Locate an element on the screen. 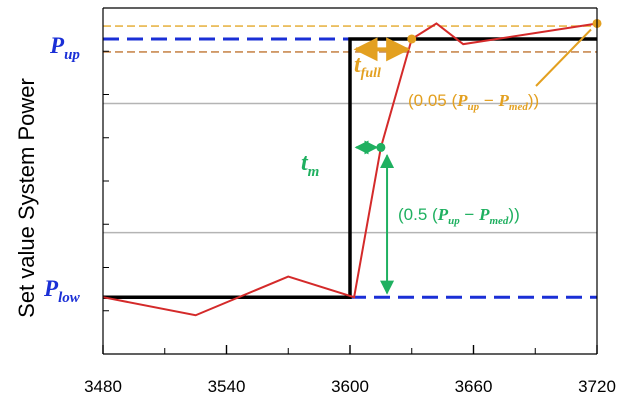 This screenshot has width=633, height=399. x-tick-label-3720: 3720 is located at coordinates (597, 386).